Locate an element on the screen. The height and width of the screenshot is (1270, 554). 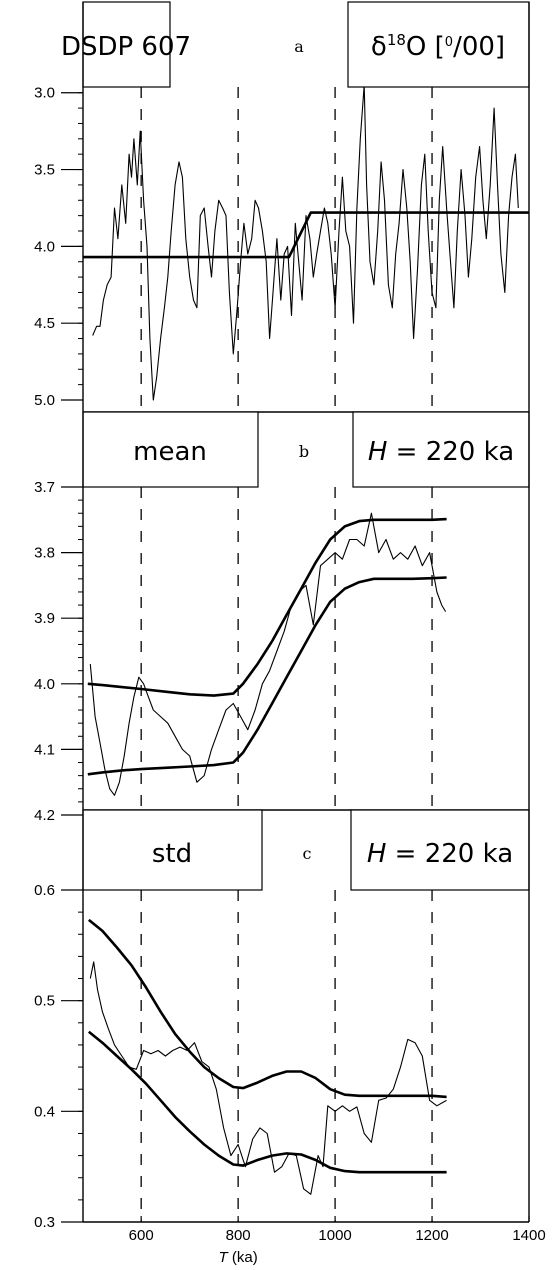
y-tick-label: 4.2 is located at coordinates (44, 815).